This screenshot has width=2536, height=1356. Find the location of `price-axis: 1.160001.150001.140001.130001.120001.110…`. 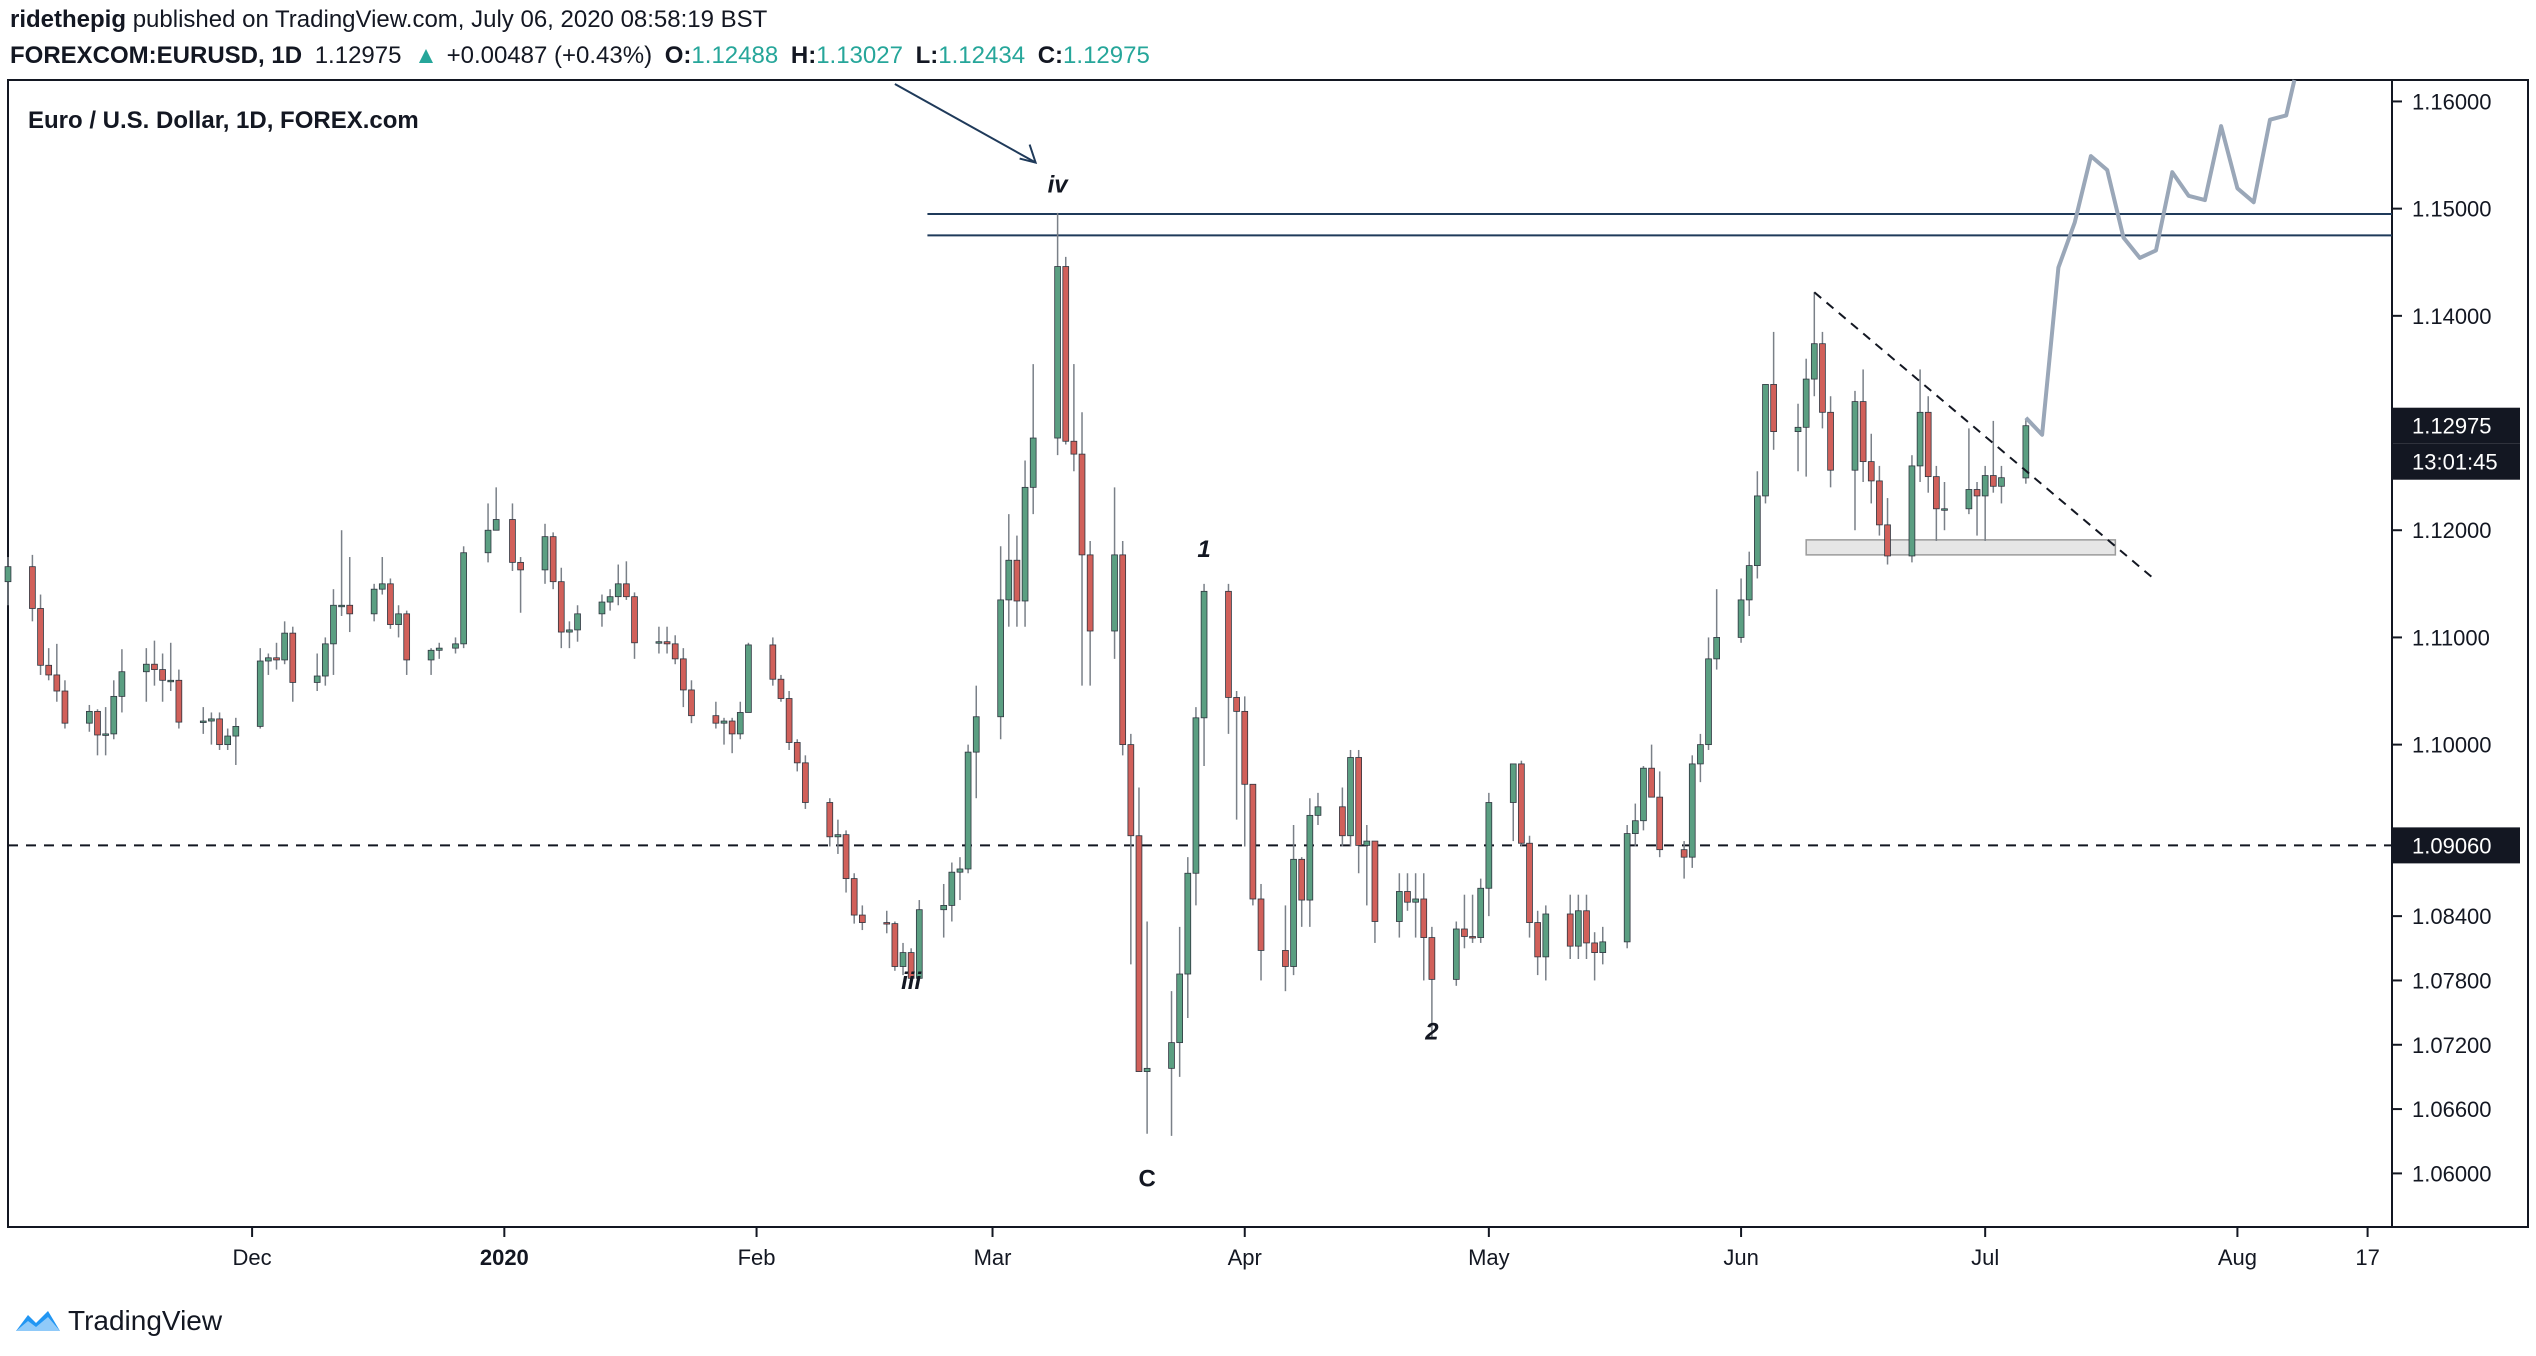

price-axis: 1.160001.150001.140001.130001.120001.110… is located at coordinates (2442, 637).